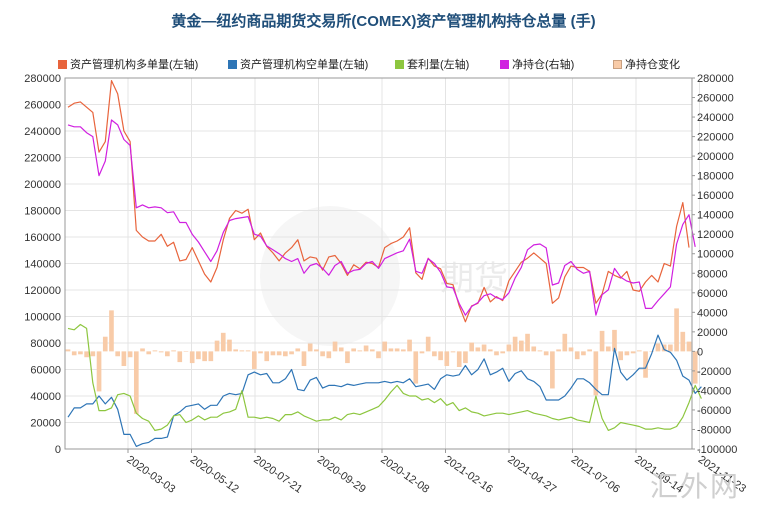  Describe the element at coordinates (543, 65) in the screenshot. I see `legend-label-net: 净持仓(右轴)` at that location.